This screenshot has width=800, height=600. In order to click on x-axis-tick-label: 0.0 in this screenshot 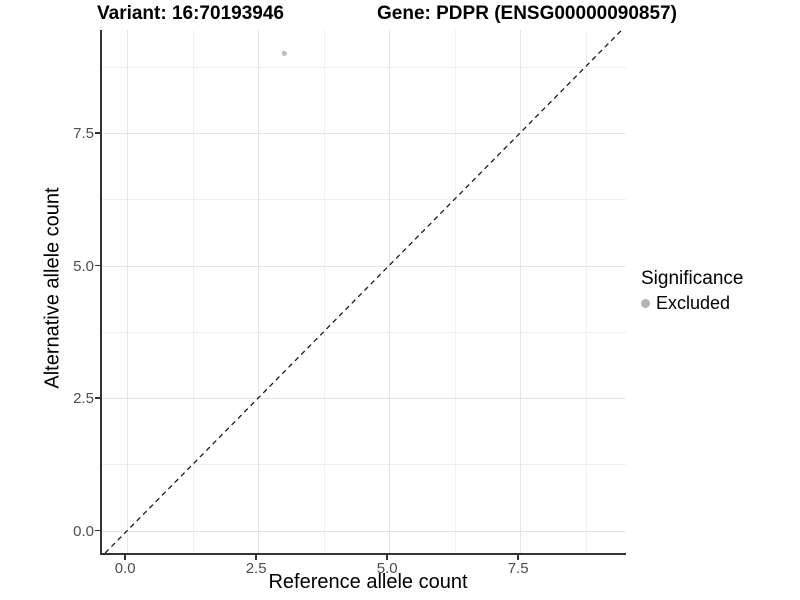, I will do `click(125, 568)`.